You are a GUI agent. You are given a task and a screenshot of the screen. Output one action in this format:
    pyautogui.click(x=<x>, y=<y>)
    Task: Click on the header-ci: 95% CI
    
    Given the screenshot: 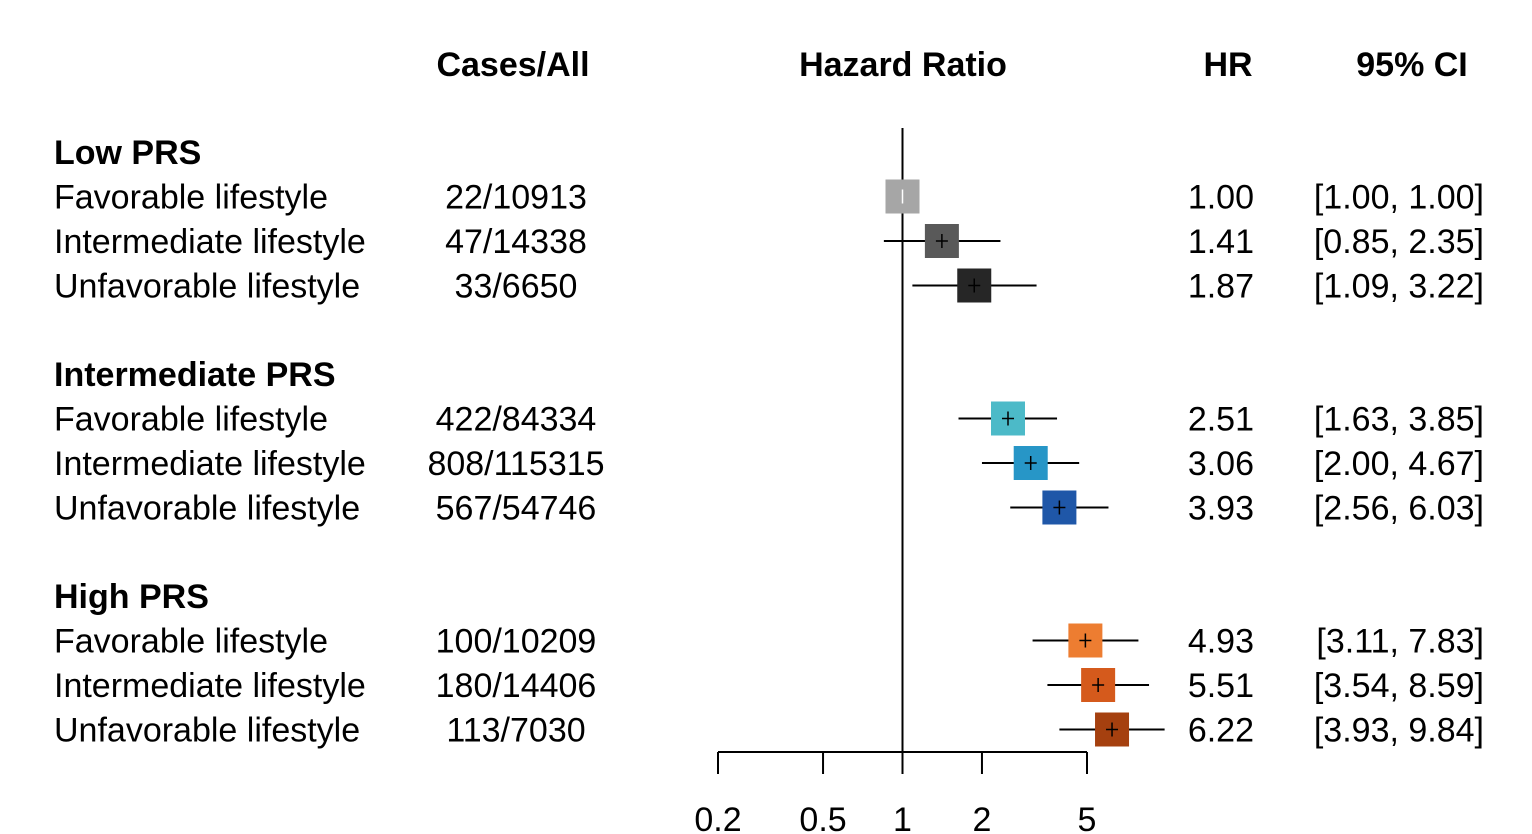 What is the action you would take?
    pyautogui.click(x=1412, y=65)
    